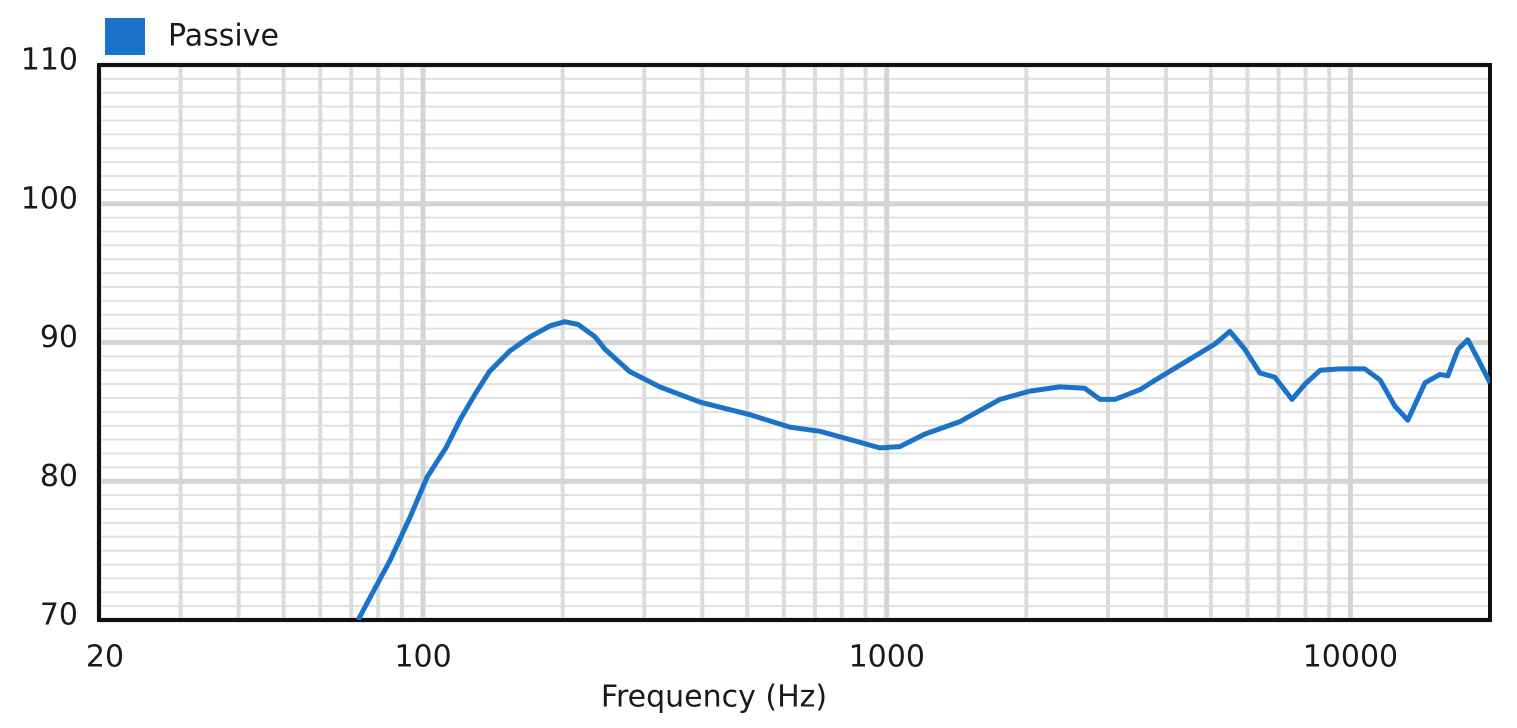 Image resolution: width=1517 pixels, height=728 pixels. Describe the element at coordinates (59, 476) in the screenshot. I see `y-tick-label: 80` at that location.